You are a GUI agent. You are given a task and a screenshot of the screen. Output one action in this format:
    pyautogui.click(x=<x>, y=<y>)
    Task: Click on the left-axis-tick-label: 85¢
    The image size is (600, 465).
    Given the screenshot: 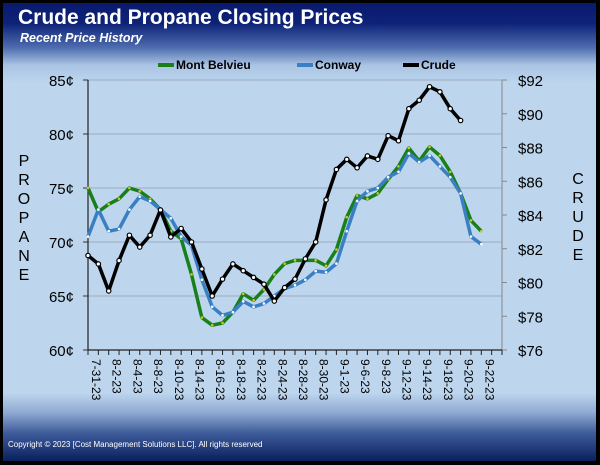 What is the action you would take?
    pyautogui.click(x=61, y=81)
    